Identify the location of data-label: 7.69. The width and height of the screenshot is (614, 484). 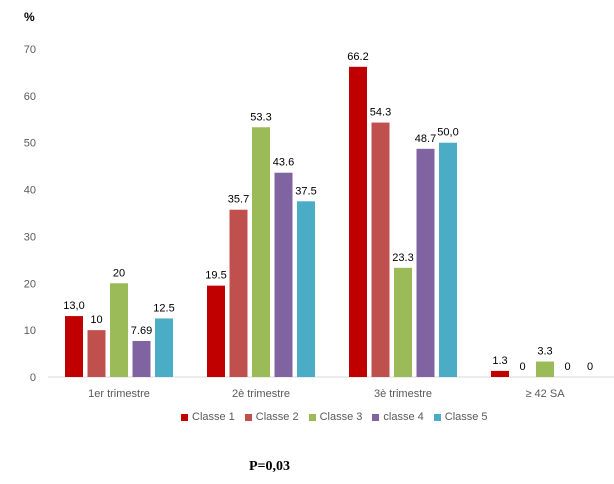
(141, 331).